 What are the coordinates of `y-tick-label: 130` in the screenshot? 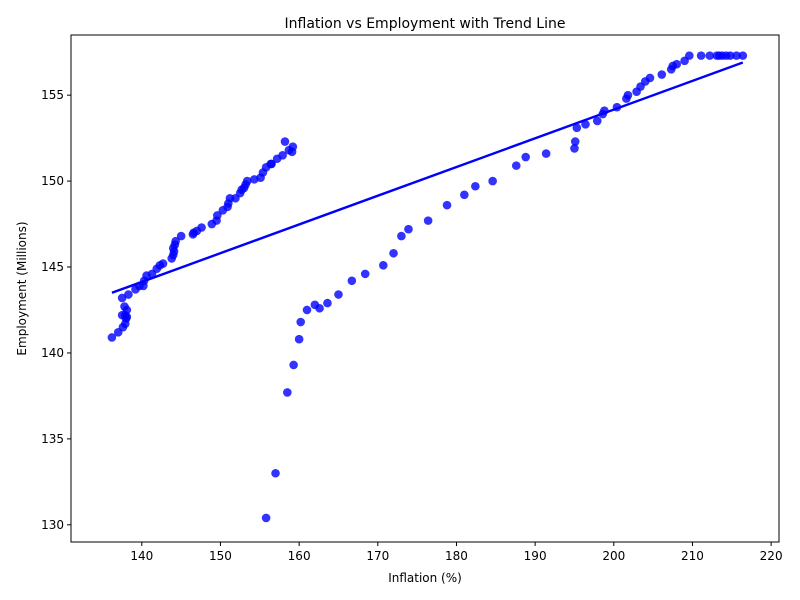 It's located at (52, 525).